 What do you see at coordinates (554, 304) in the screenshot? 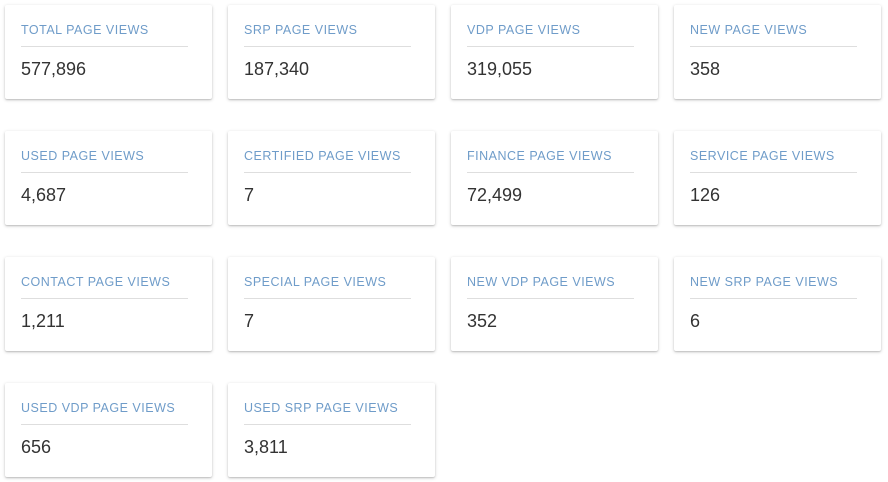
I see `stat-card-new-vdp-page-views: NEW VDP PAGE VIEWS 352` at bounding box center [554, 304].